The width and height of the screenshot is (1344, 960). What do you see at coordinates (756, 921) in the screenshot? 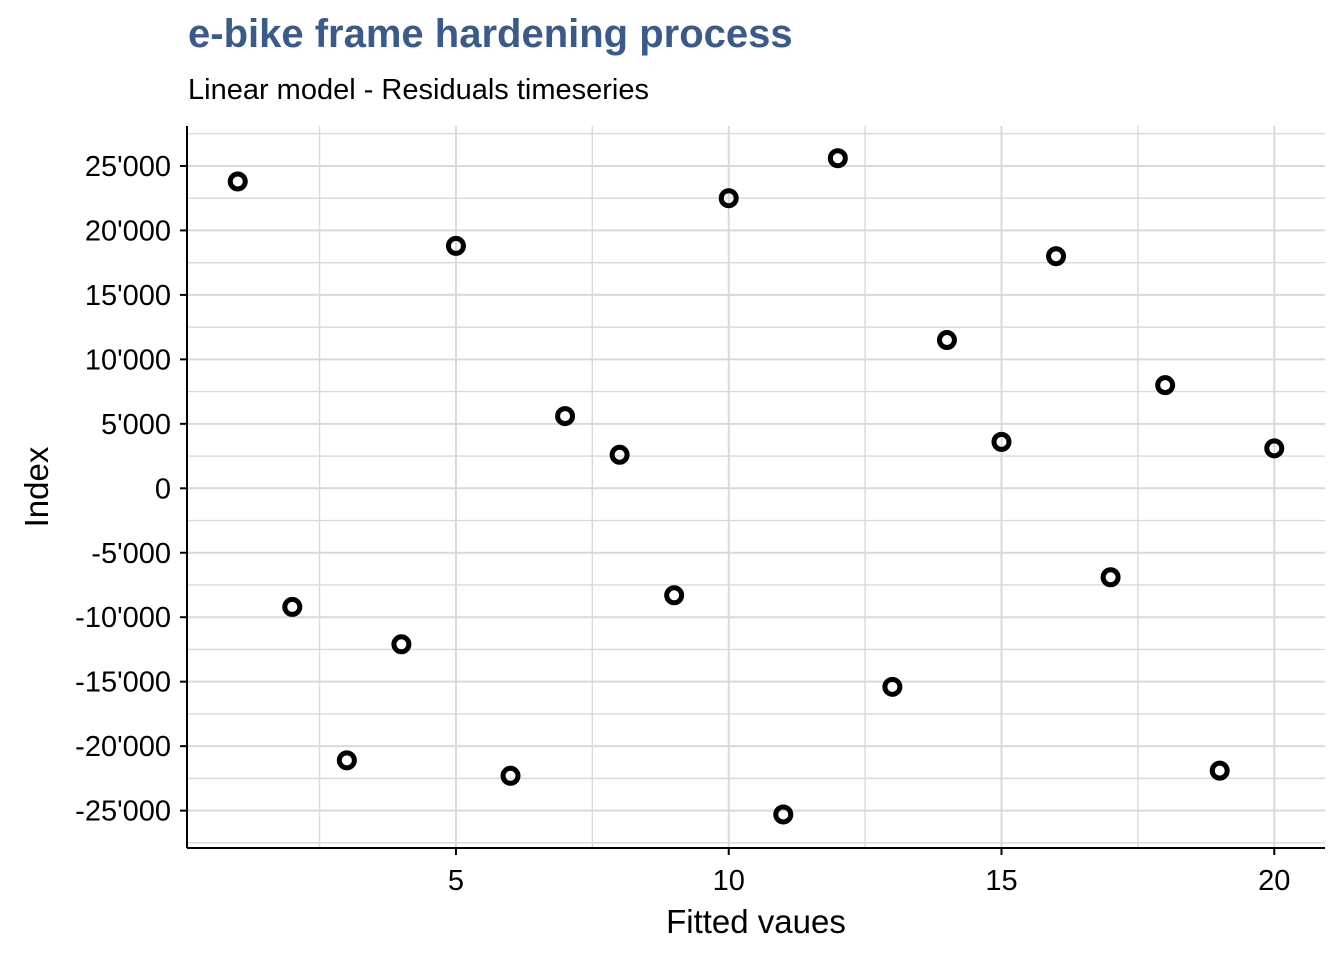
I see `x-axis-label: Fitted vaues` at bounding box center [756, 921].